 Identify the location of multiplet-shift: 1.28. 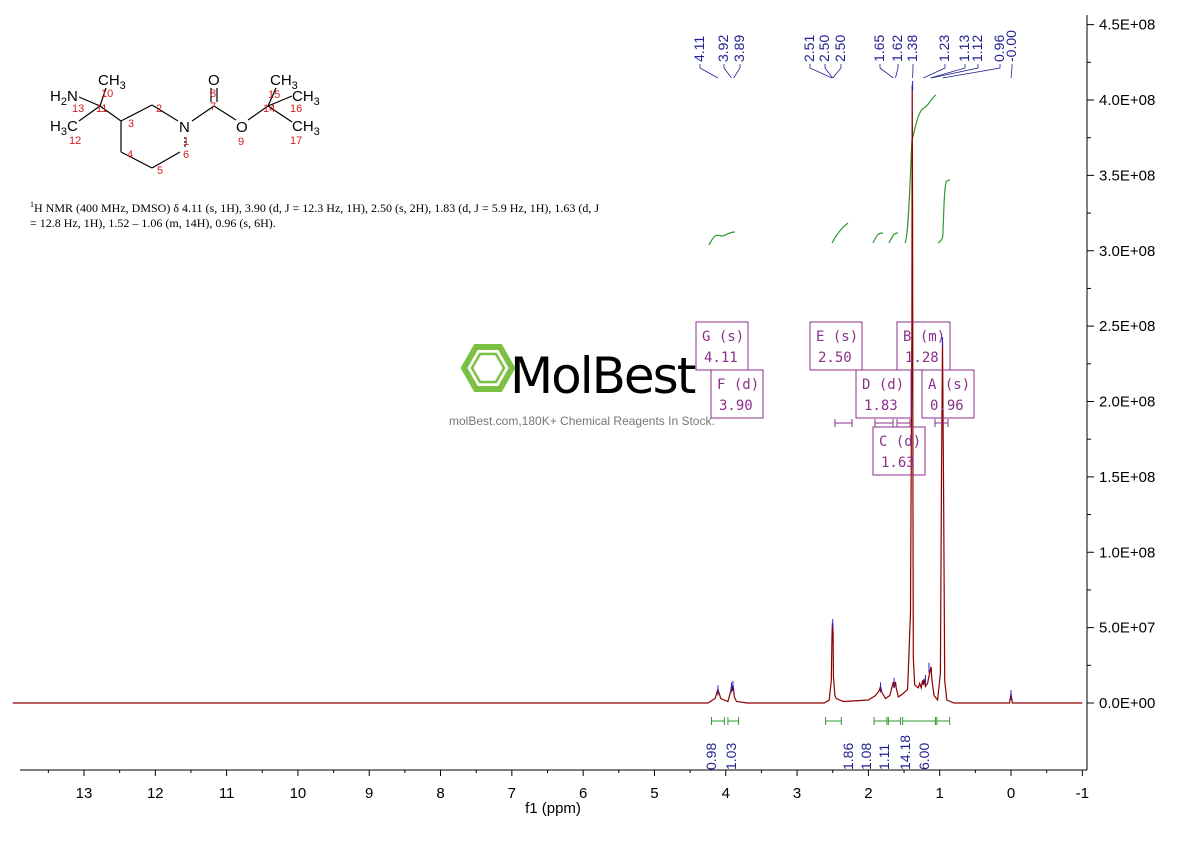
(922, 358).